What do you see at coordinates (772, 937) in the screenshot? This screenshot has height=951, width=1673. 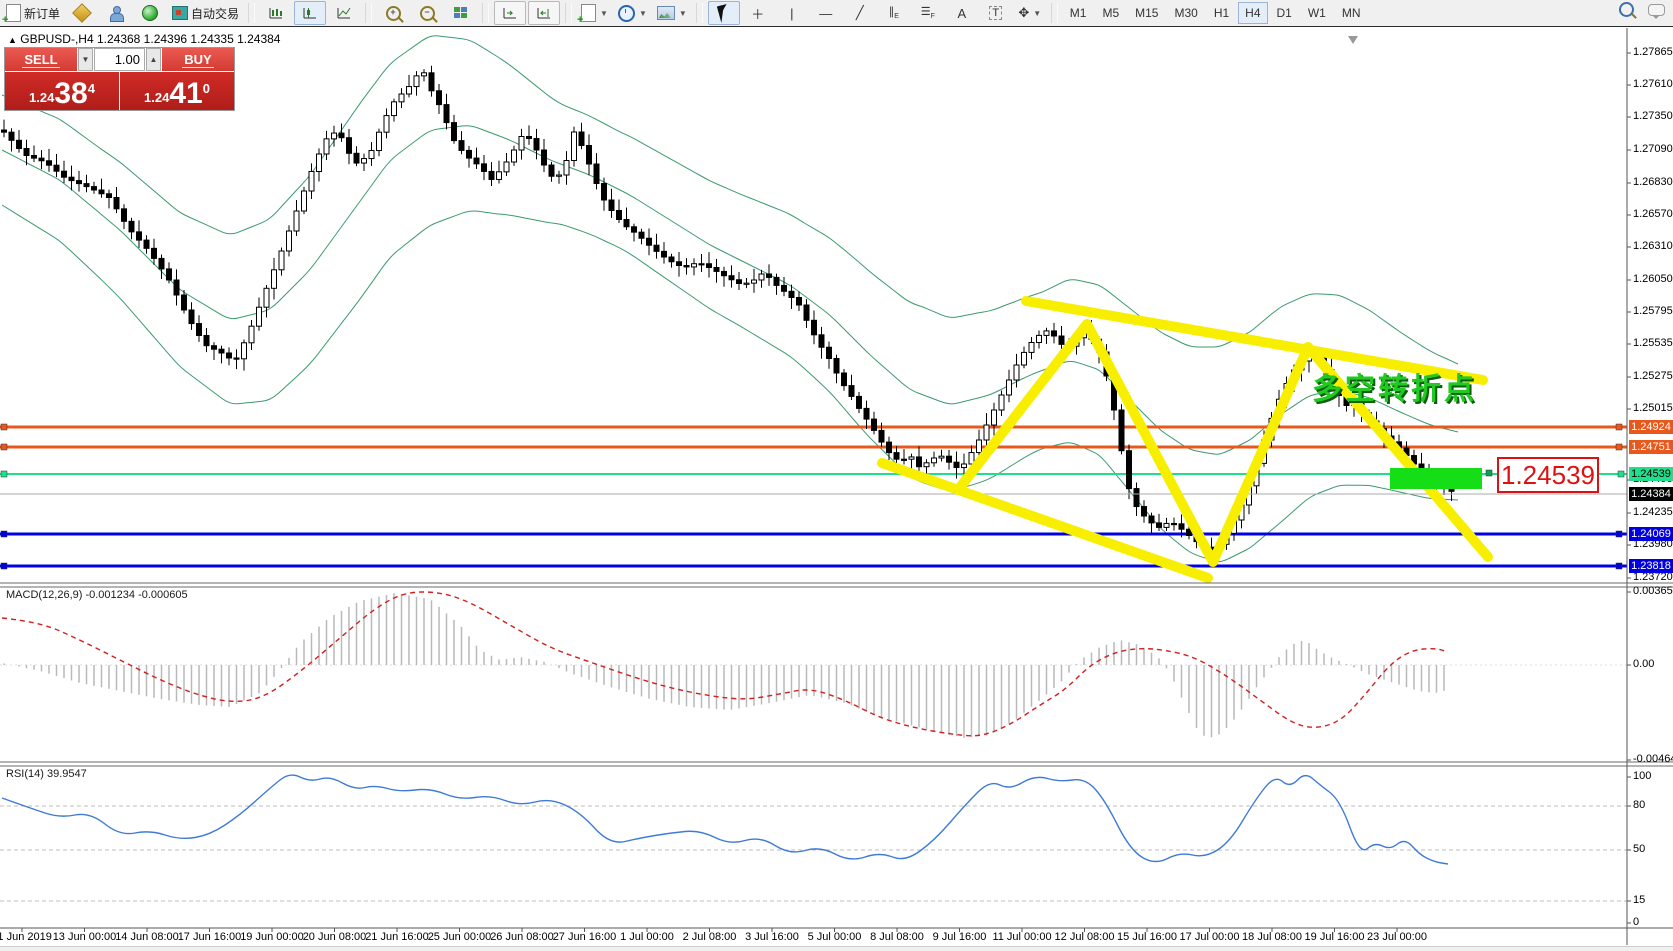 I see `time-tick-label: 3 Jul 16:00` at bounding box center [772, 937].